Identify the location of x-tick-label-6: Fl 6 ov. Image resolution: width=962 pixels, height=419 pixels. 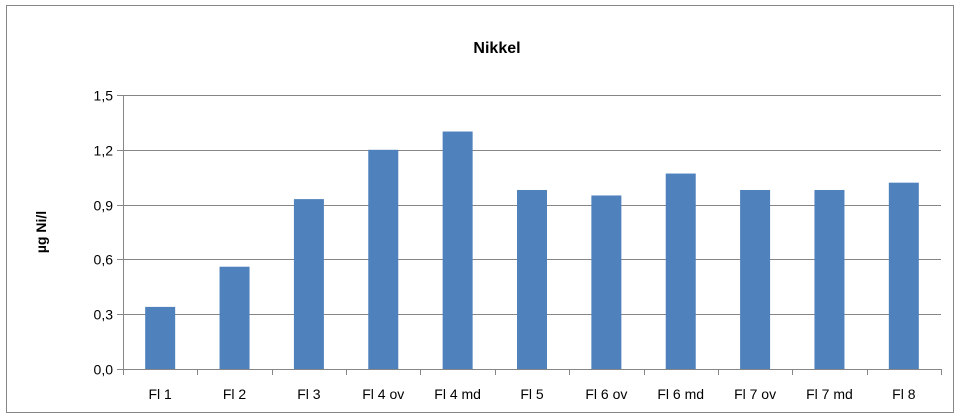
(606, 394).